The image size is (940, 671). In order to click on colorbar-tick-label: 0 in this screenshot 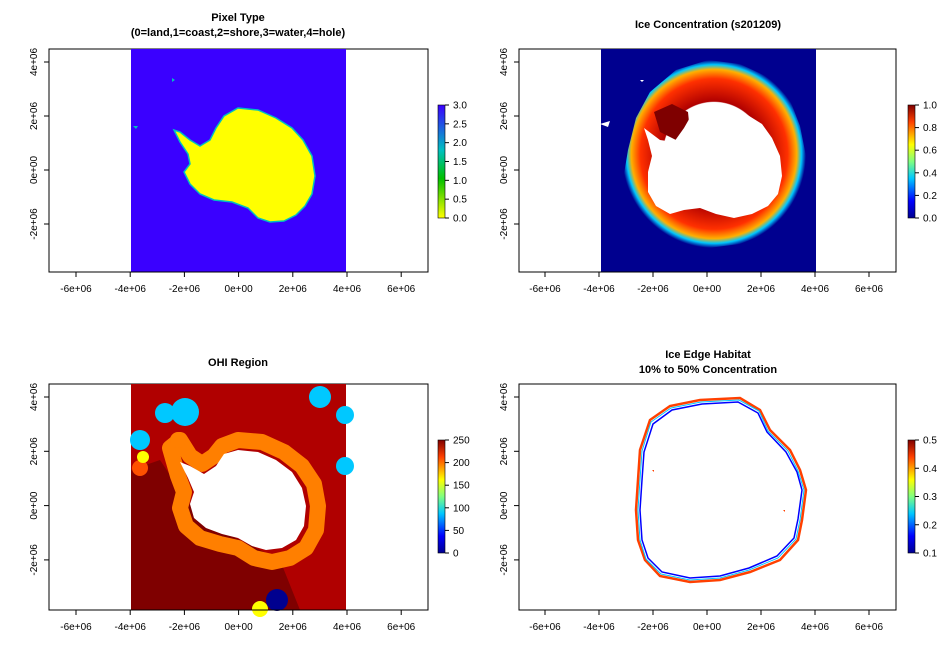, I will do `click(456, 554)`.